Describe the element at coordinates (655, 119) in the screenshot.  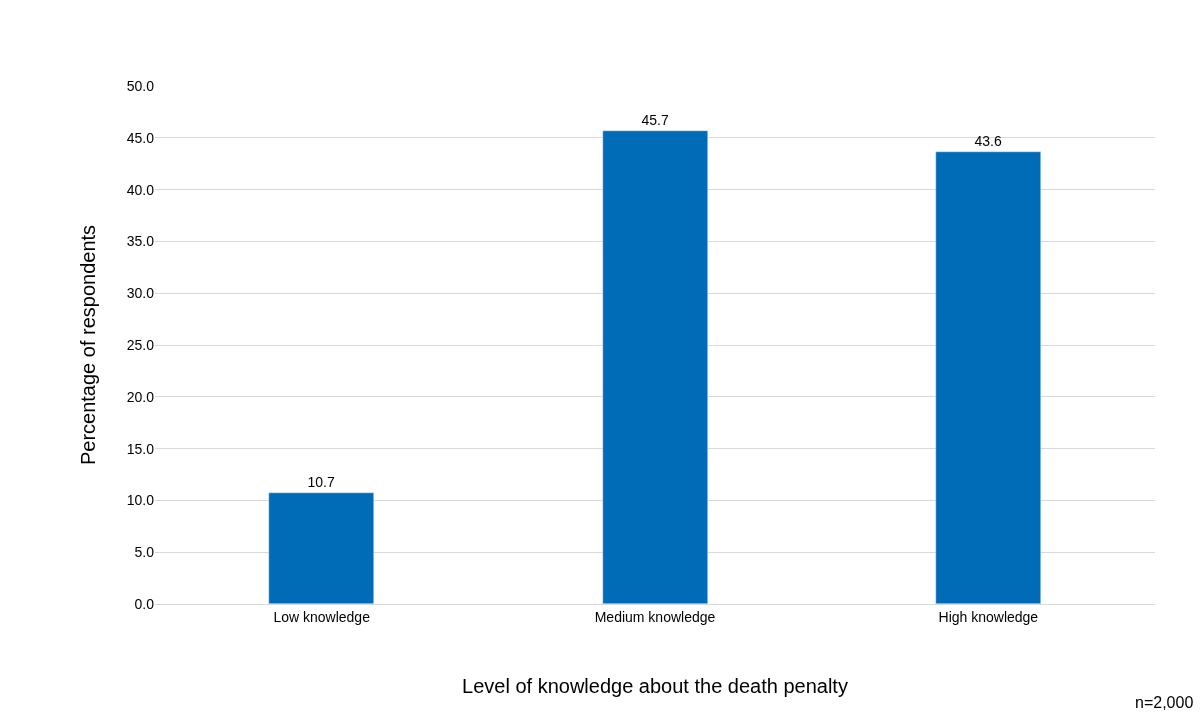
I see `data-label: 45.7` at that location.